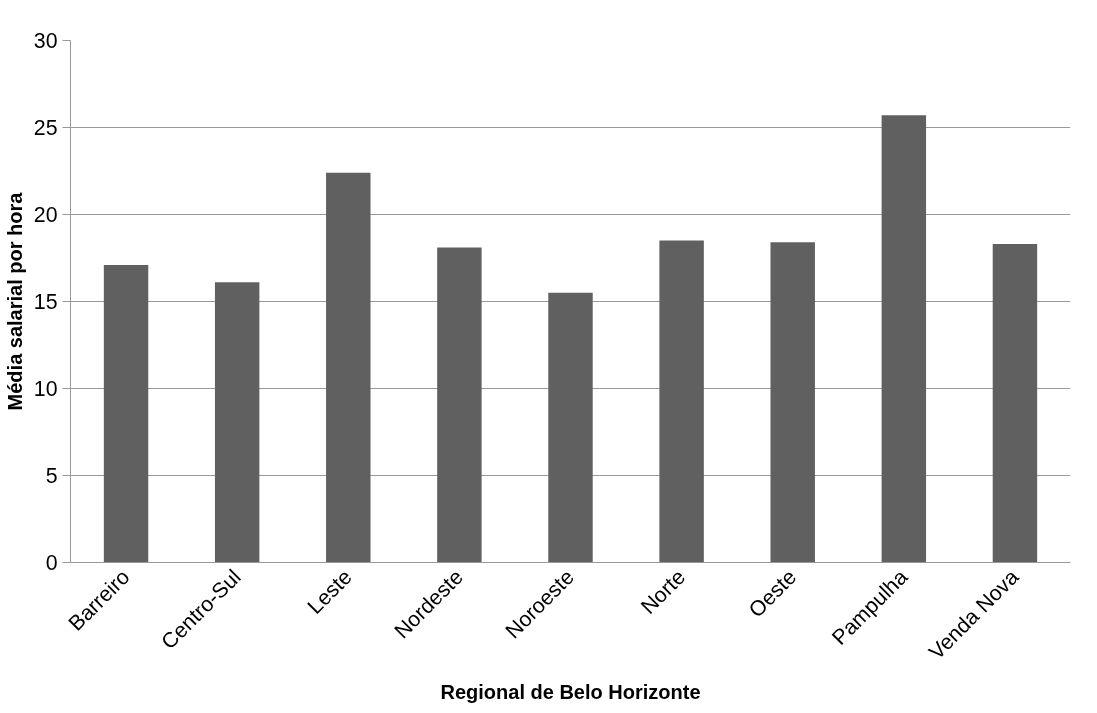 This screenshot has width=1097, height=713. Describe the element at coordinates (45, 389) in the screenshot. I see `y-tick-label: 10` at that location.